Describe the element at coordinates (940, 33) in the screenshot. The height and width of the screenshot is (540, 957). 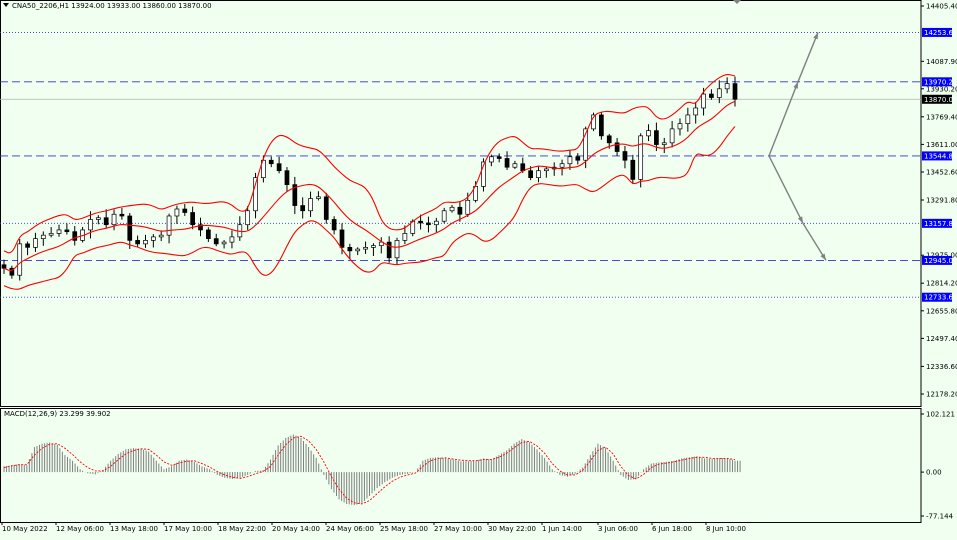
I see `level-price-label: 14253.68` at that location.